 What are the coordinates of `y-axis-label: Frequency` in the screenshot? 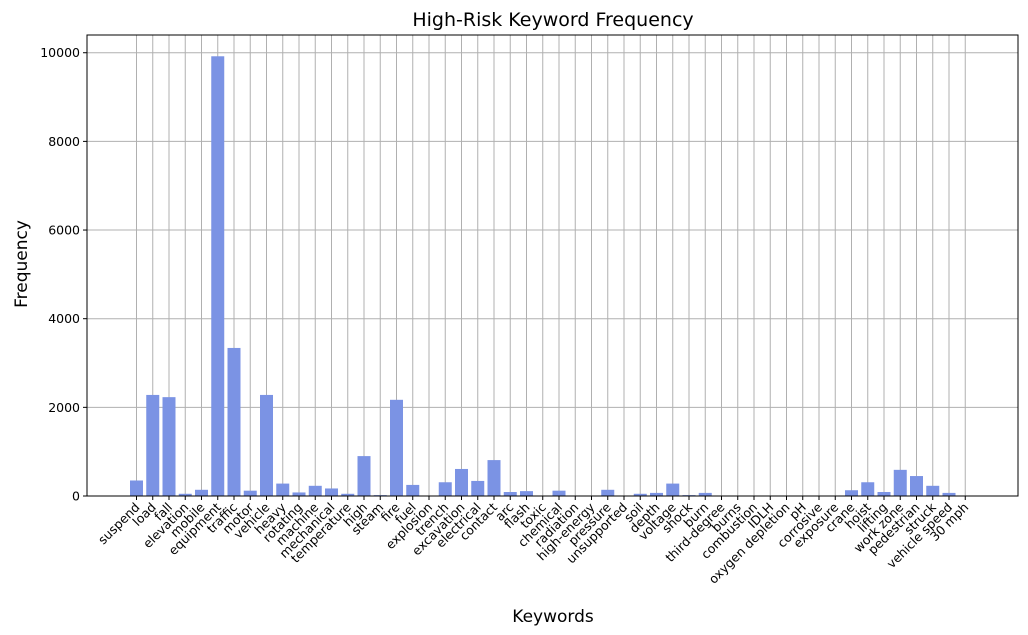 It's located at (22, 264).